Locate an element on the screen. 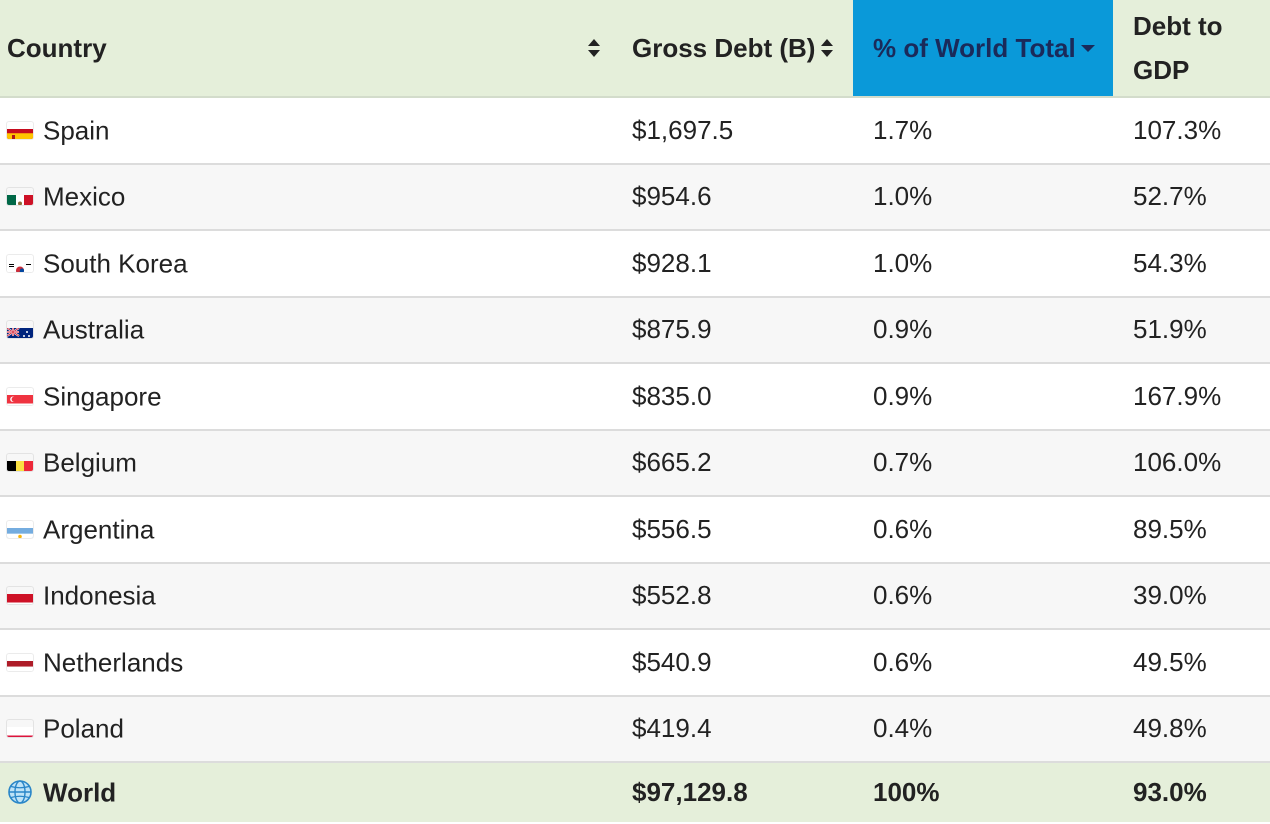 Image resolution: width=1270 pixels, height=824 pixels. table-row: Poland $419.4 0.4% 49.8% is located at coordinates (635, 729).